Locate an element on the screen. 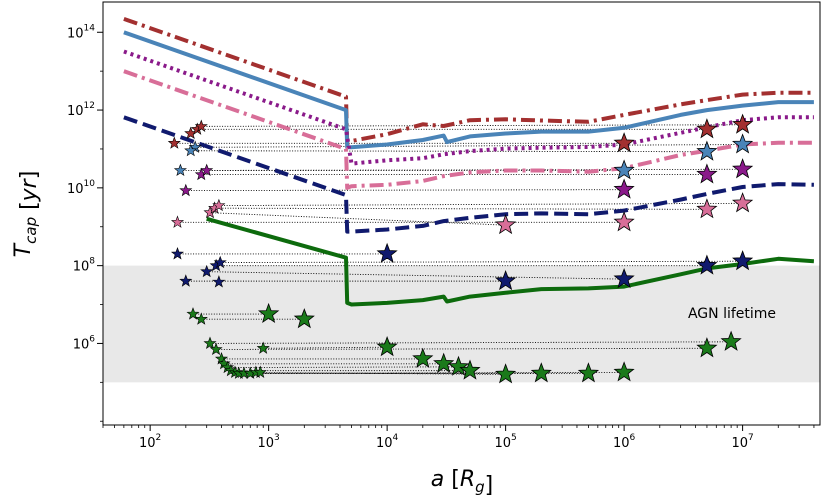  x-axis-label: a [Rg] is located at coordinates (462, 482).